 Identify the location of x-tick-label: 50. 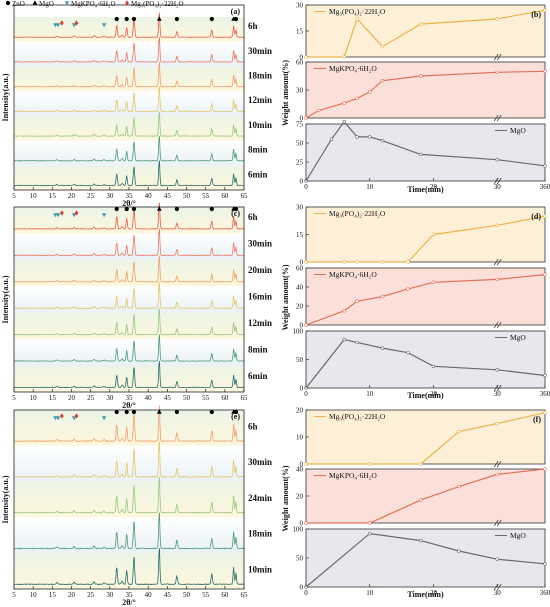
(187, 196).